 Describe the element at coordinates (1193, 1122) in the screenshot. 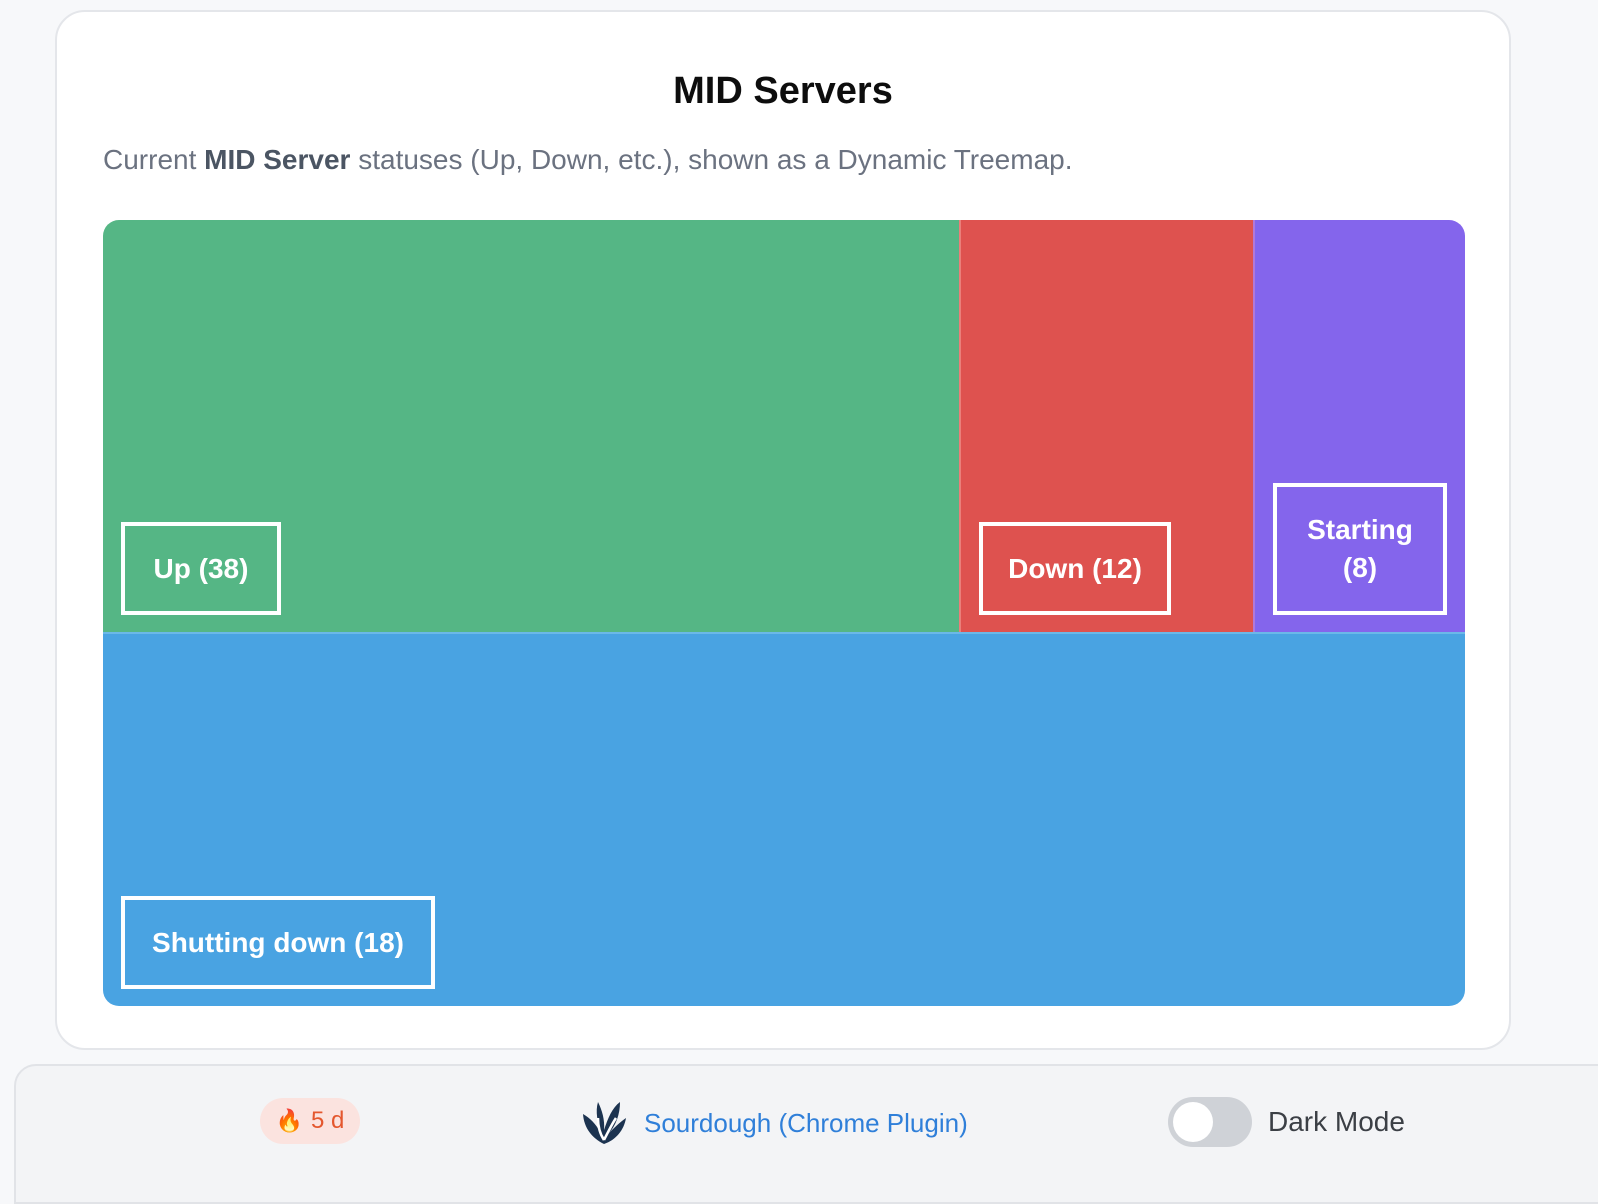

I see `toggle-knob` at that location.